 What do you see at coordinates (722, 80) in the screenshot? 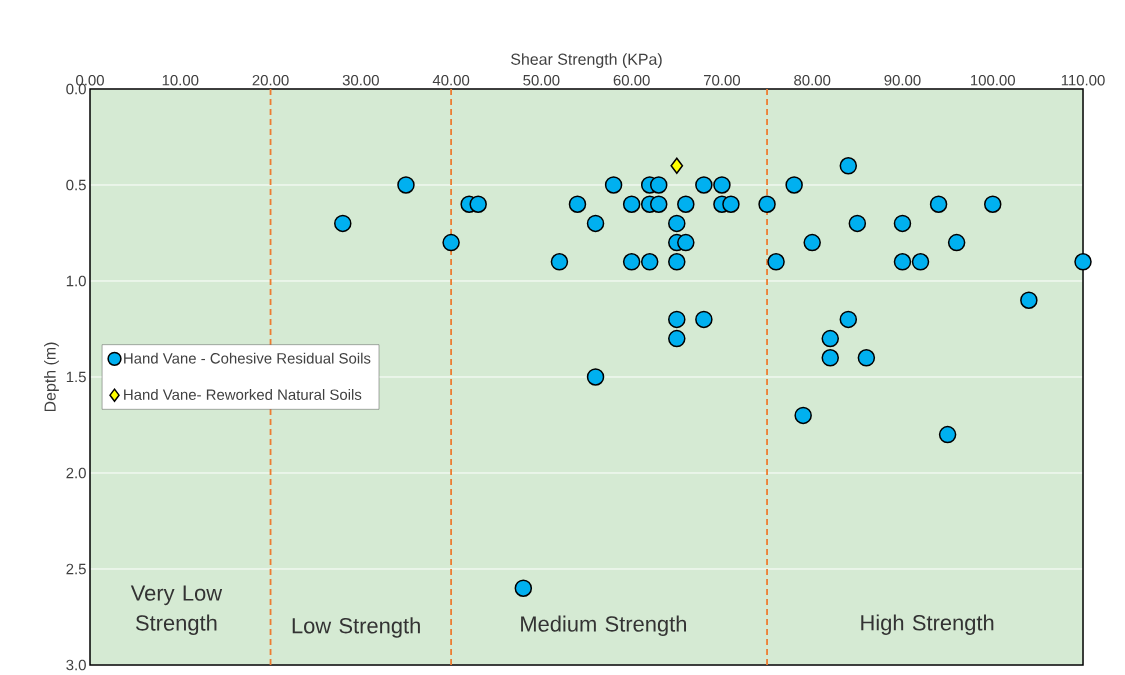
I see `x-tick-label: 70.00` at bounding box center [722, 80].